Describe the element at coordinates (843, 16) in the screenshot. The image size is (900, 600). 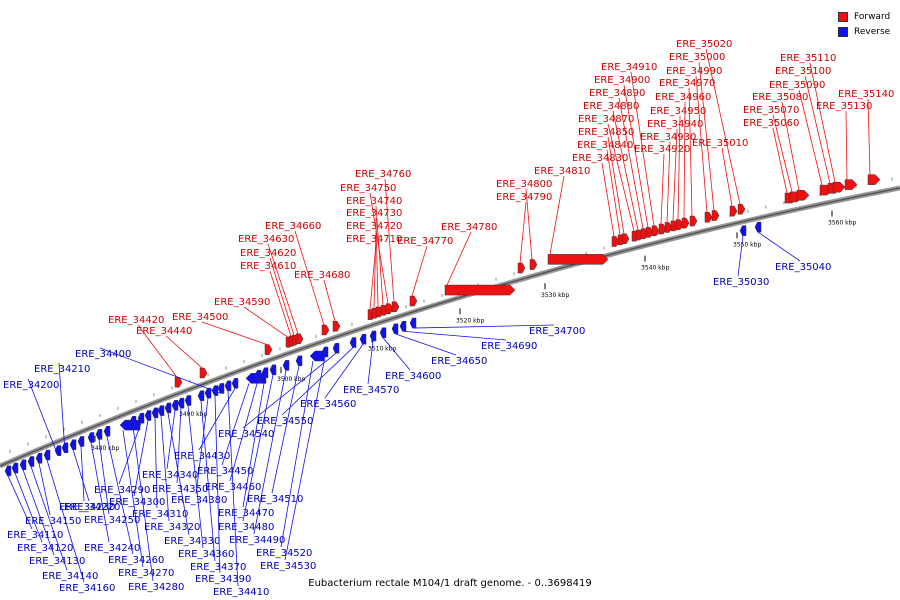
I see `forward-swatch-icon` at that location.